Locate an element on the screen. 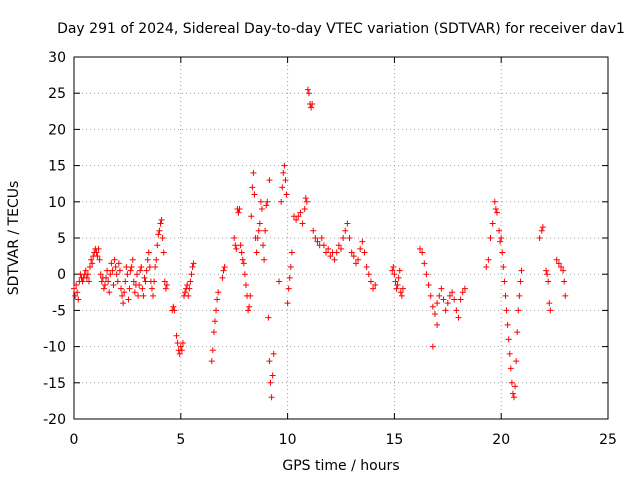 The height and width of the screenshot is (480, 640). y-tick-label: -10 is located at coordinates (54, 348).